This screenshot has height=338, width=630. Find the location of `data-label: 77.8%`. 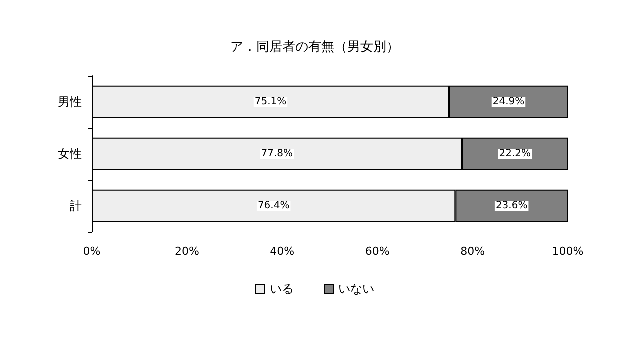

data-label: 77.8% is located at coordinates (277, 154).